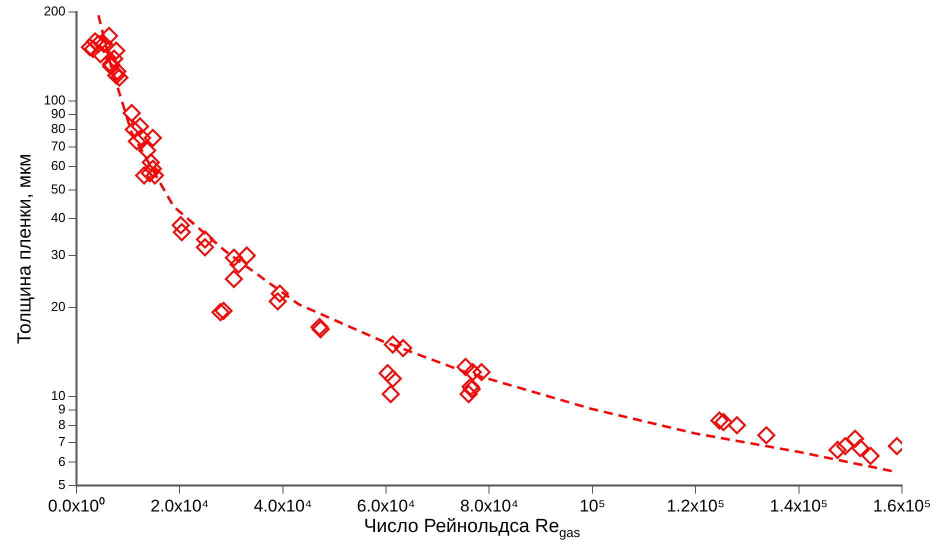 This screenshot has height=551, width=944. I want to click on y-tick-label: 20, so click(58, 306).